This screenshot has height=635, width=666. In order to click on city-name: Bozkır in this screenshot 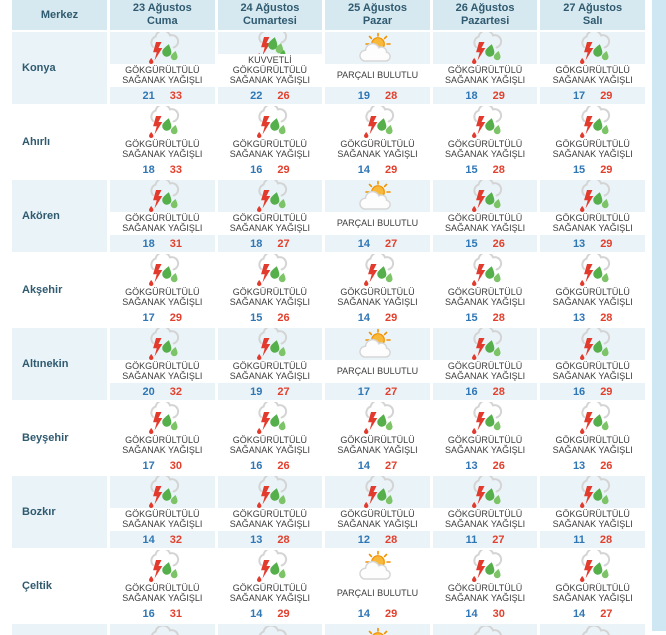, I will do `click(59, 512)`.